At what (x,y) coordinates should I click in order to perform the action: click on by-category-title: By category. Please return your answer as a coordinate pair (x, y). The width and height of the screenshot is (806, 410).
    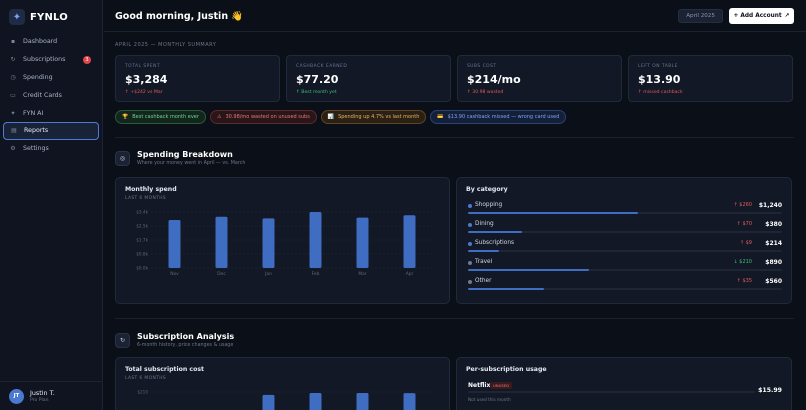
    Looking at the image, I should click on (487, 189).